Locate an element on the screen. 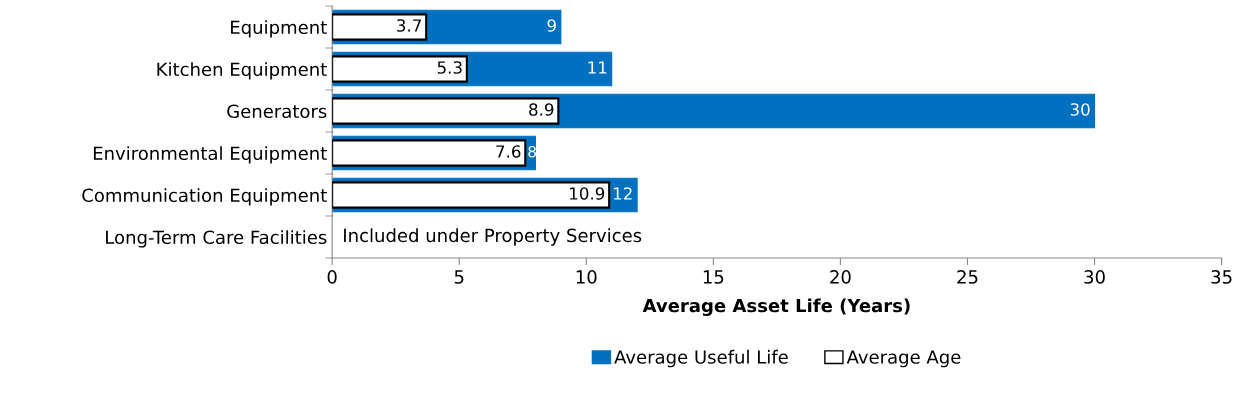 The image size is (1244, 400). data-label: 5.3 is located at coordinates (449, 67).